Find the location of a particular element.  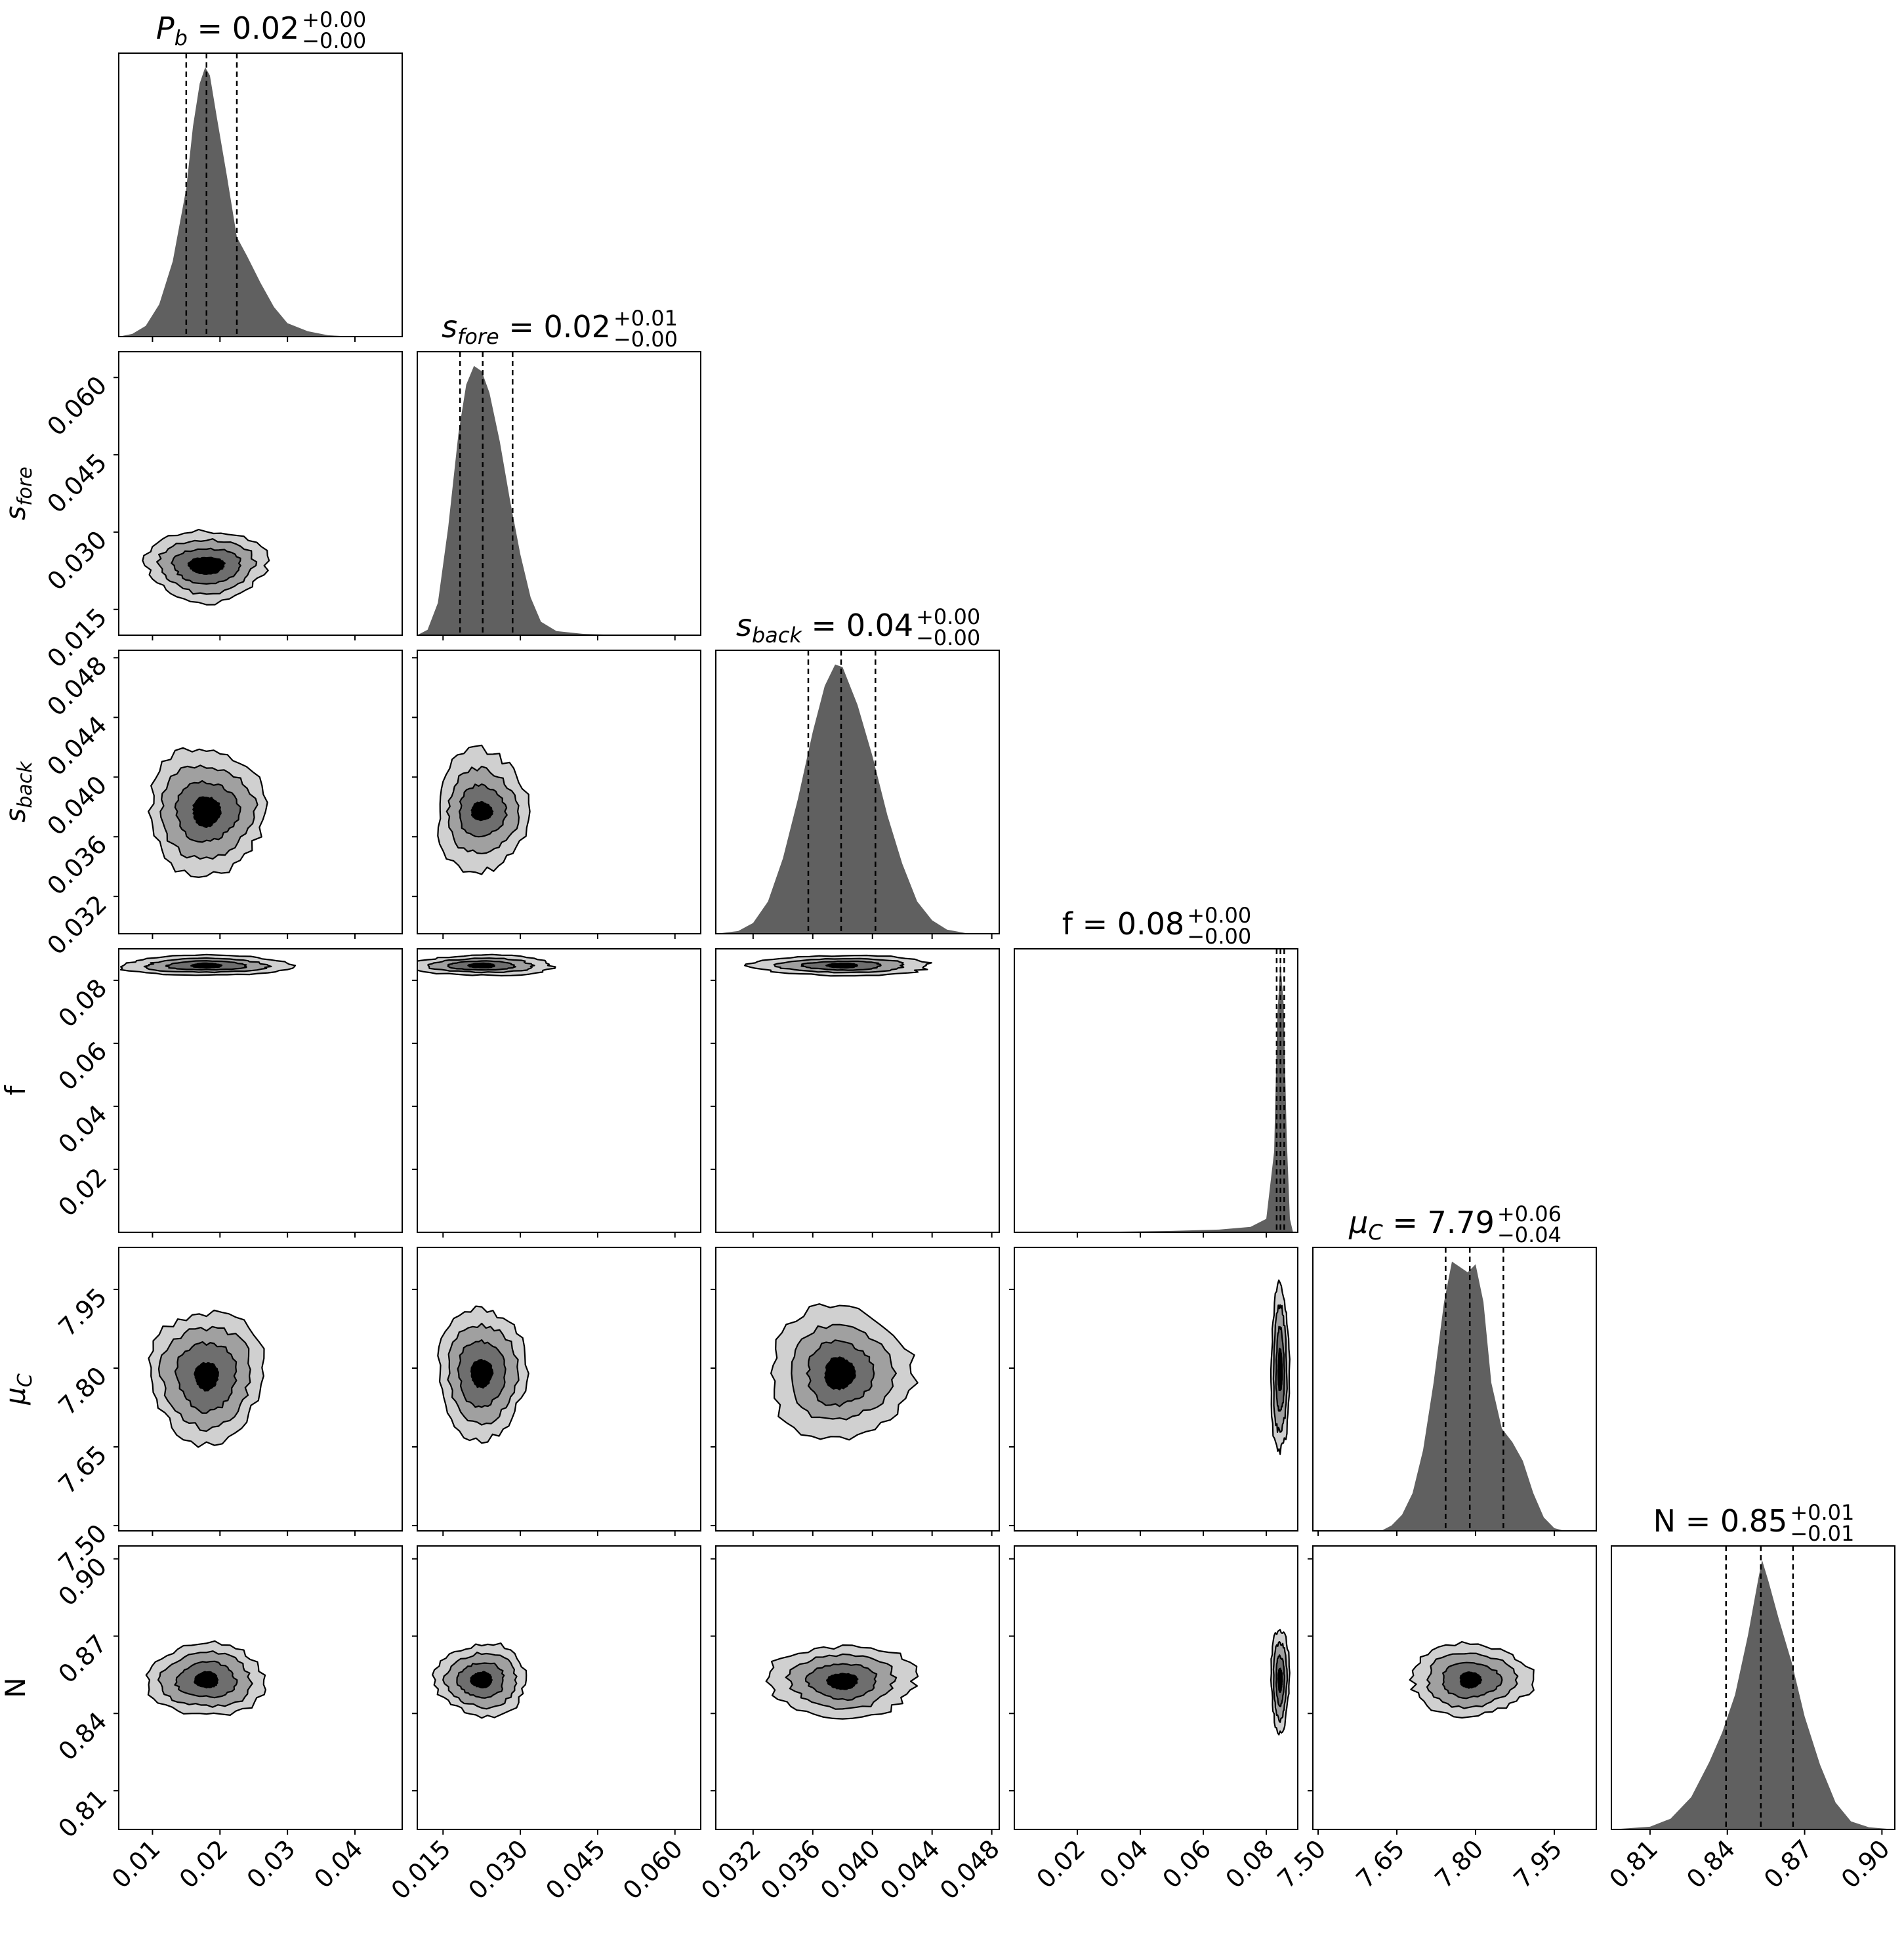

x-axis-label-symbol: N is located at coordinates (1753, 1937).